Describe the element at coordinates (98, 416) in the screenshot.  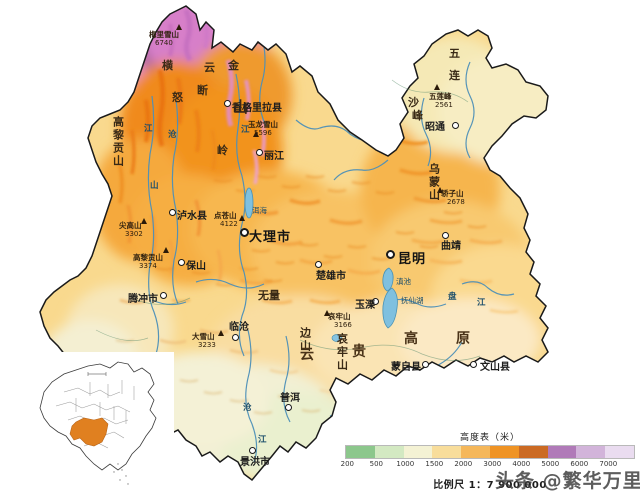
I see `china-outline` at that location.